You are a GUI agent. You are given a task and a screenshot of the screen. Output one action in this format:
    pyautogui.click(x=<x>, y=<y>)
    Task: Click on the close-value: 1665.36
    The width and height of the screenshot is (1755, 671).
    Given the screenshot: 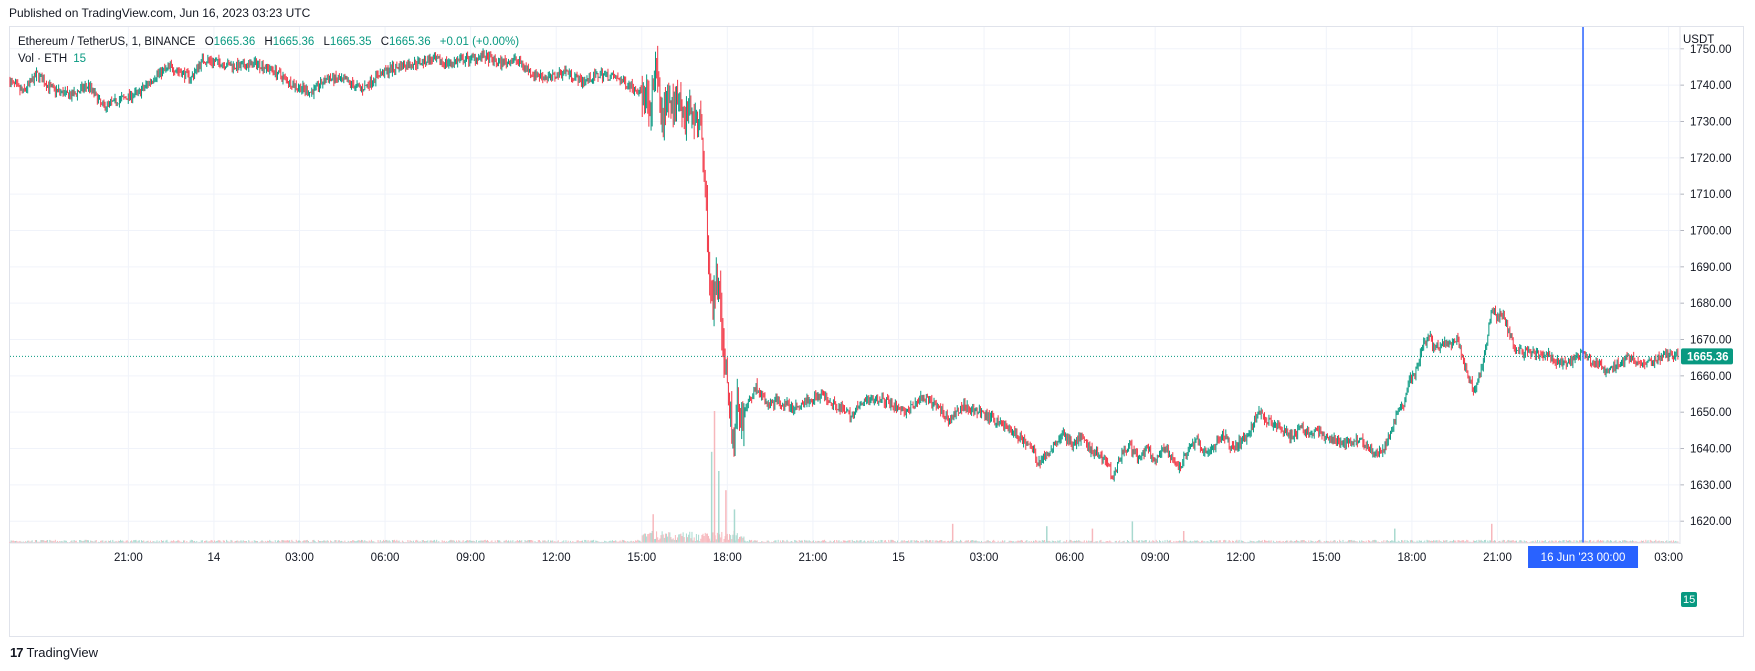 What is the action you would take?
    pyautogui.click(x=410, y=42)
    